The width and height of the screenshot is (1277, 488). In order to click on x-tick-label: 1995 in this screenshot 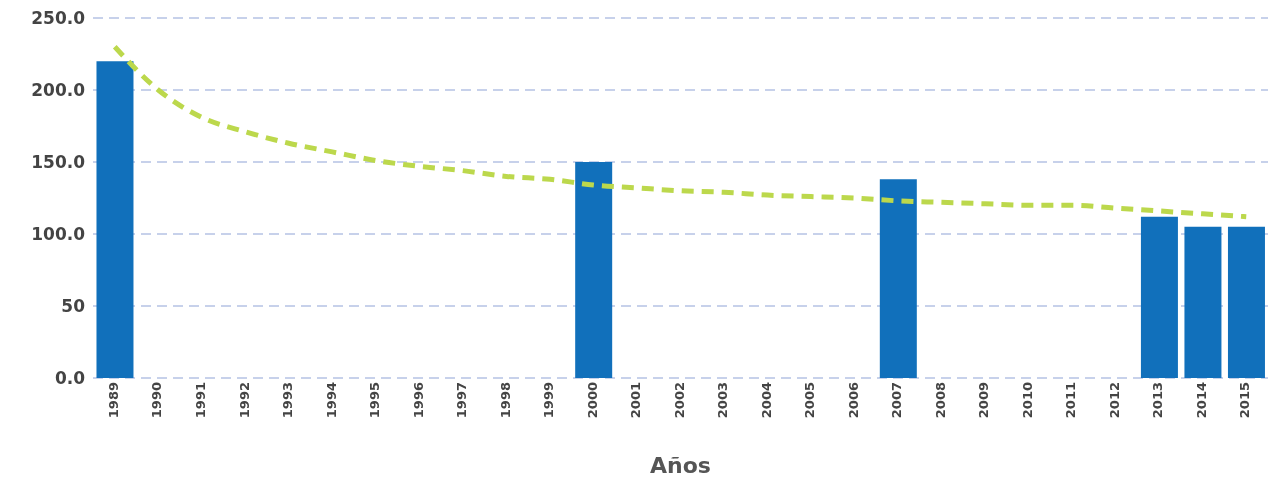, I will do `click(375, 400)`.